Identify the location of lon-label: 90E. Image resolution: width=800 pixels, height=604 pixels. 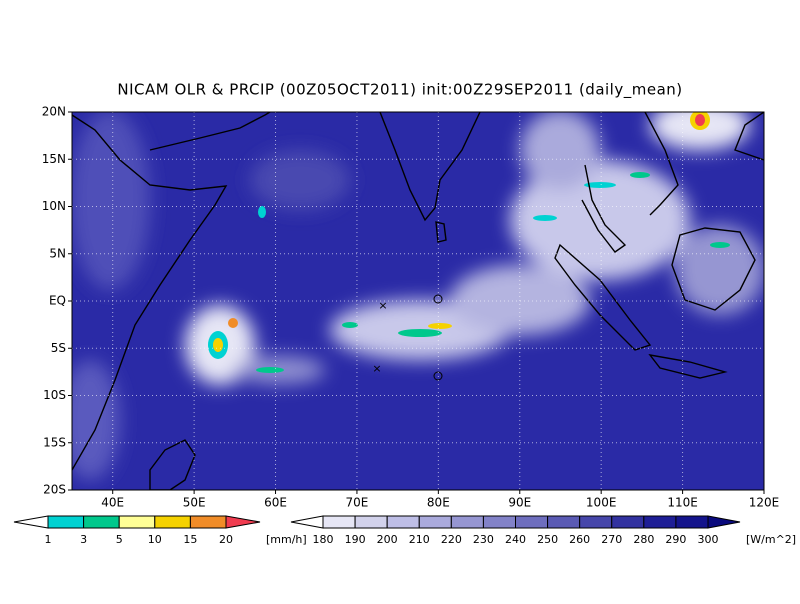
(519, 503).